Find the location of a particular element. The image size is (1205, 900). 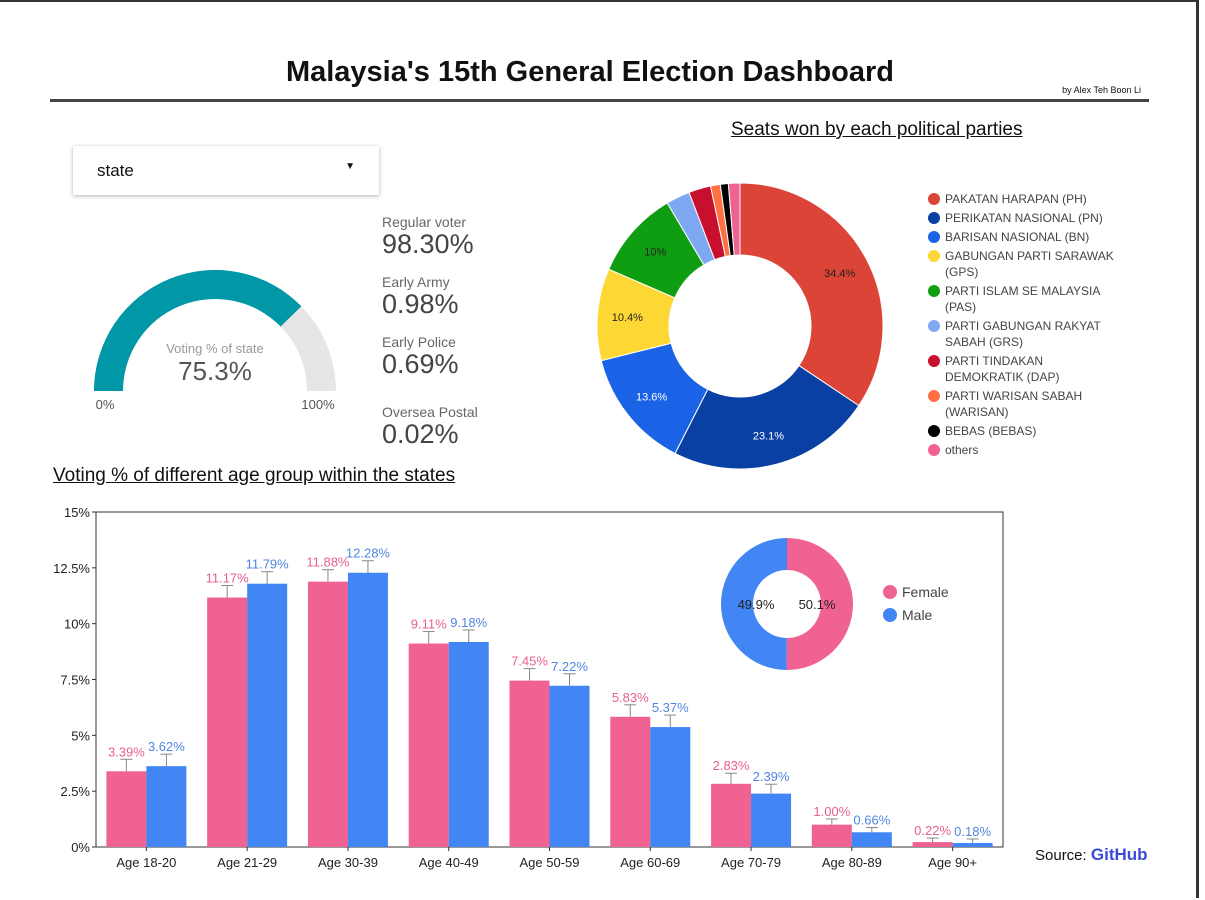

gender-slice-label: 50.1% is located at coordinates (817, 604).